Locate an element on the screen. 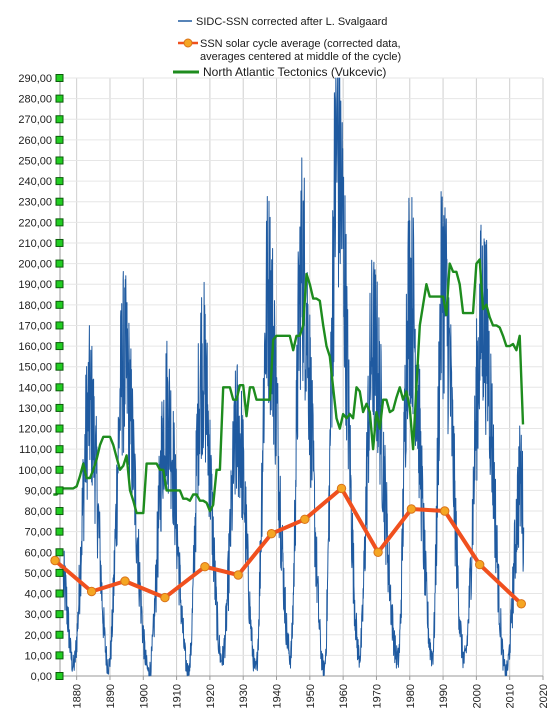 This screenshot has height=726, width=557. y-tick-label: 80,00 is located at coordinates (38, 512).